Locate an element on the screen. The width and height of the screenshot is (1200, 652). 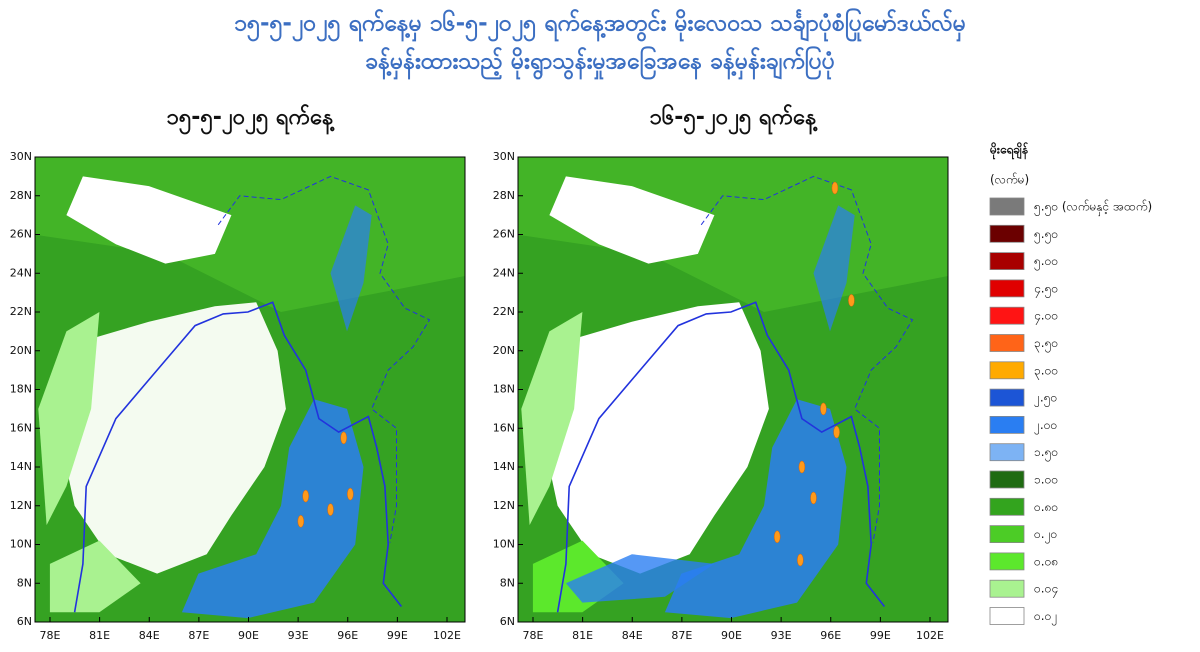
y-tick-label: 16N is located at coordinates (504, 427).